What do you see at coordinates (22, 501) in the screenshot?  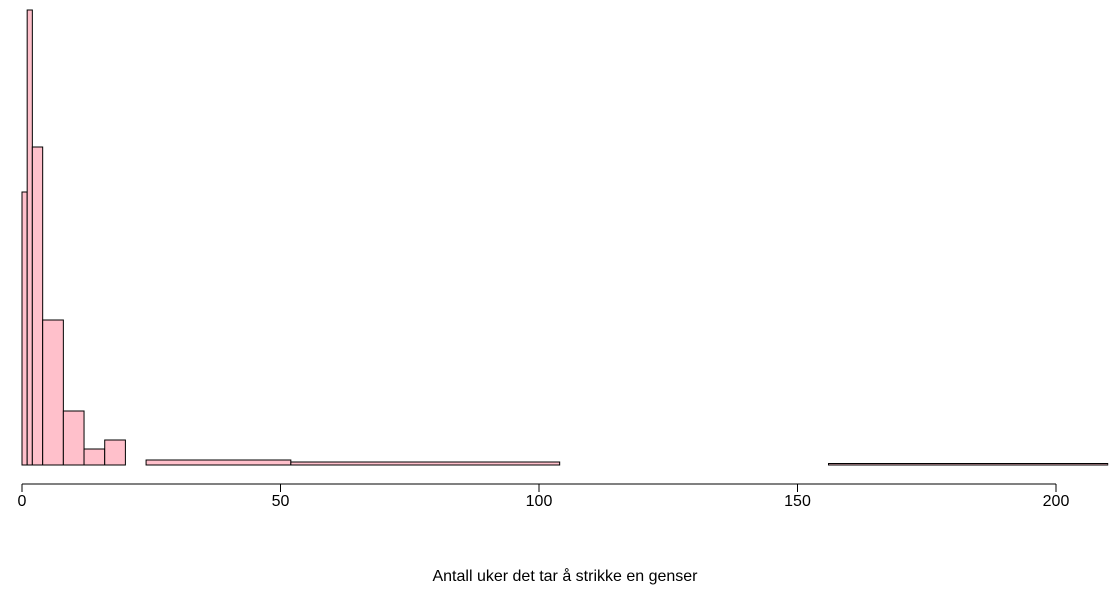 I see `x-tick-label: 0` at bounding box center [22, 501].